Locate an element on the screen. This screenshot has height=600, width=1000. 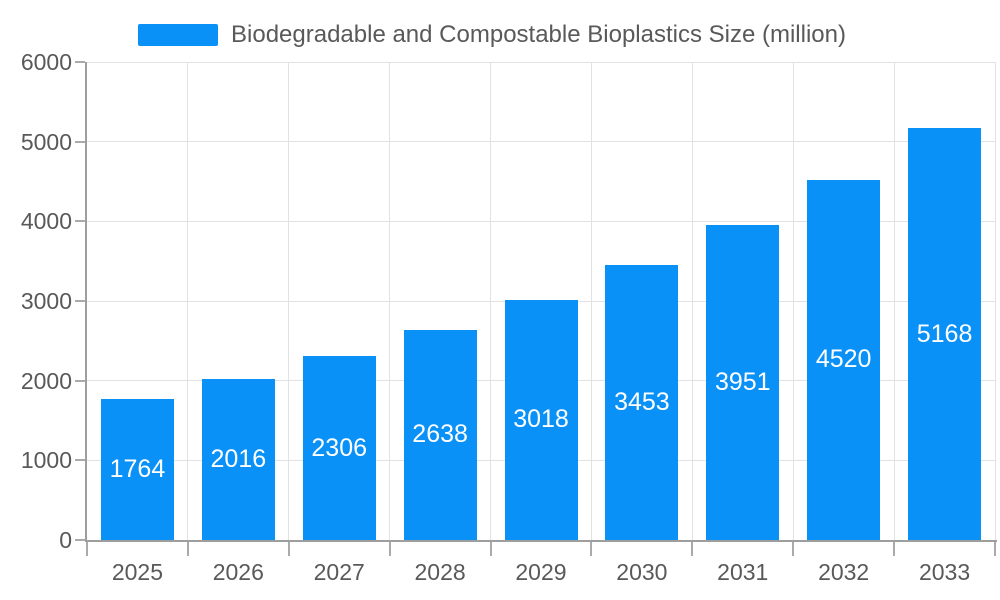
bar-2033: 5168 is located at coordinates (945, 334).